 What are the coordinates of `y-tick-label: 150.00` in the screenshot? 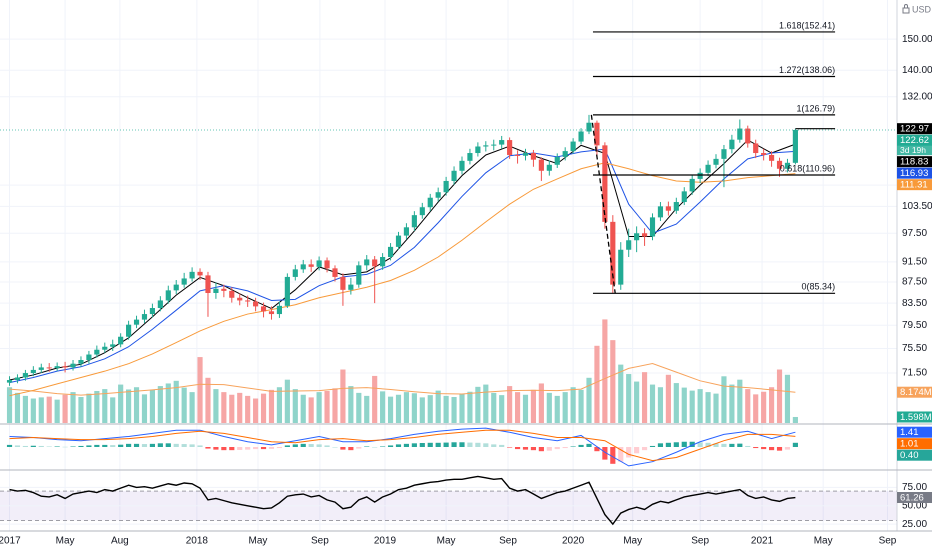 It's located at (917, 39).